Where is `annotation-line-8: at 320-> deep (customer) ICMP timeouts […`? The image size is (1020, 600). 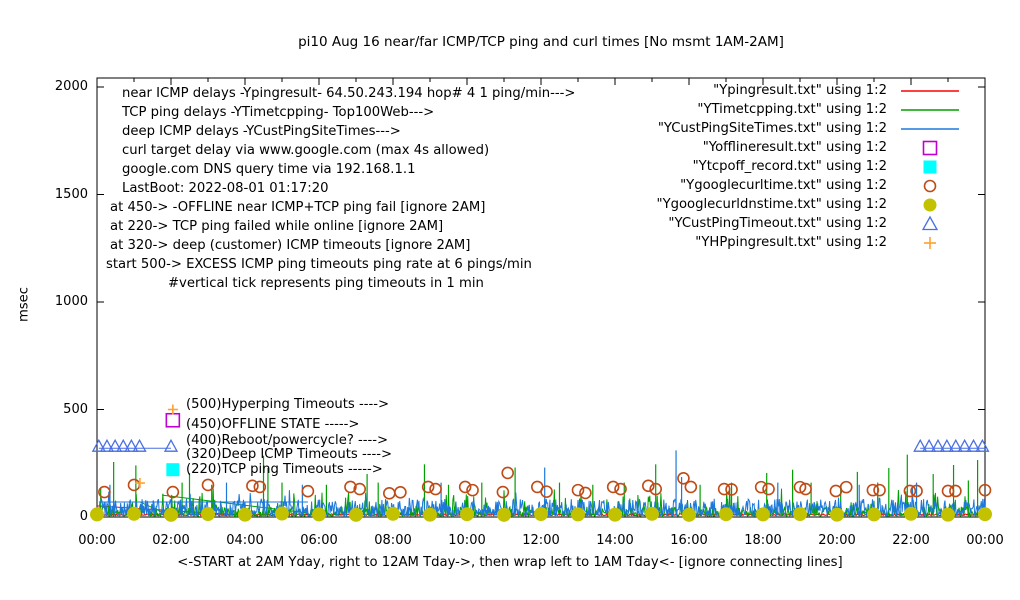
annotation-line-8: at 320-> deep (customer) ICMP timeouts [… is located at coordinates (290, 245).